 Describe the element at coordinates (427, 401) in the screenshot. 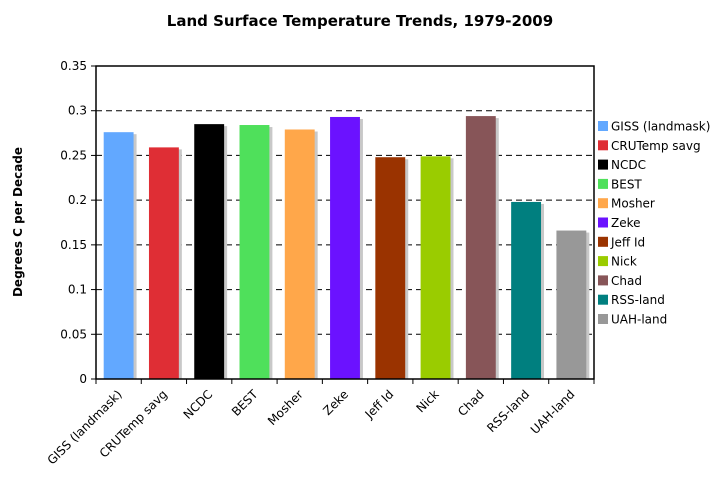

I see `x-tick-label: Nick` at that location.